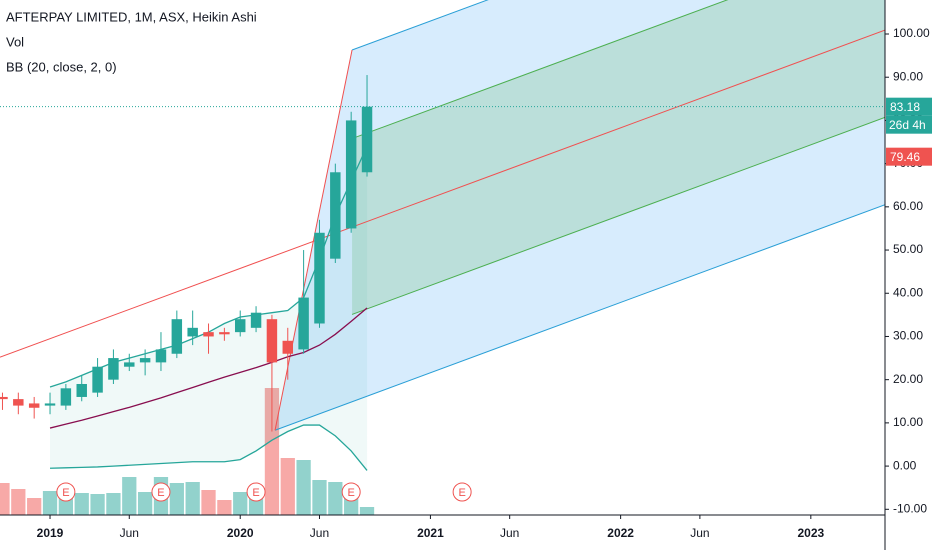 Image resolution: width=932 pixels, height=550 pixels. I want to click on y-tick-label: 10.00, so click(908, 422).